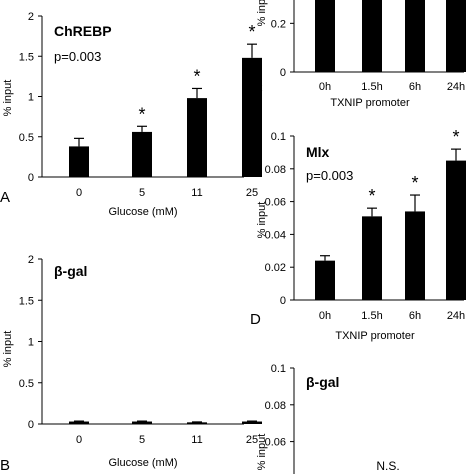  What do you see at coordinates (375, 336) in the screenshot?
I see `panel-d-xlabel: TXNIP promoter` at bounding box center [375, 336].